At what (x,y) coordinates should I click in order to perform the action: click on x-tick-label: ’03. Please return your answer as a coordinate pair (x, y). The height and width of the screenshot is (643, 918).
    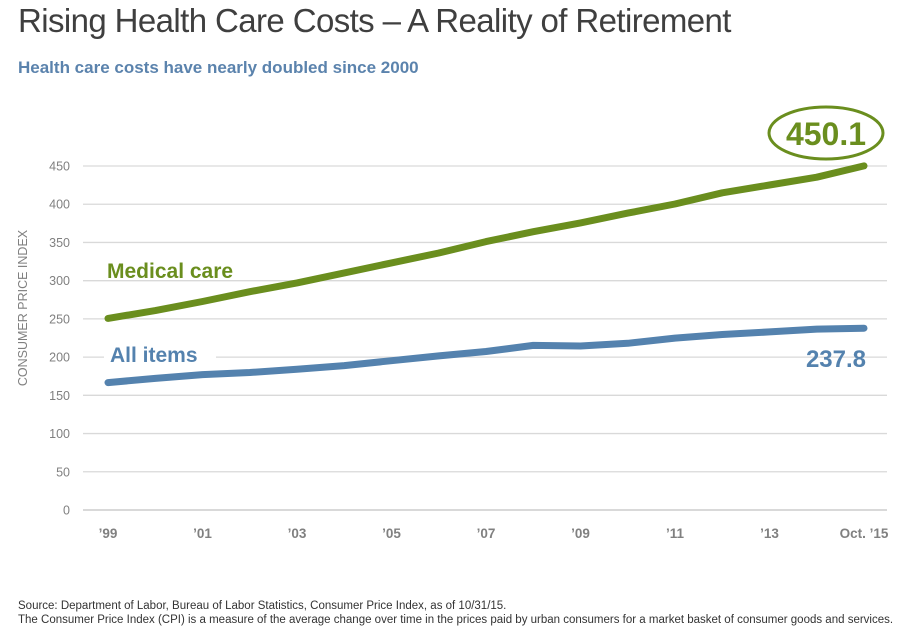
    Looking at the image, I should click on (297, 533).